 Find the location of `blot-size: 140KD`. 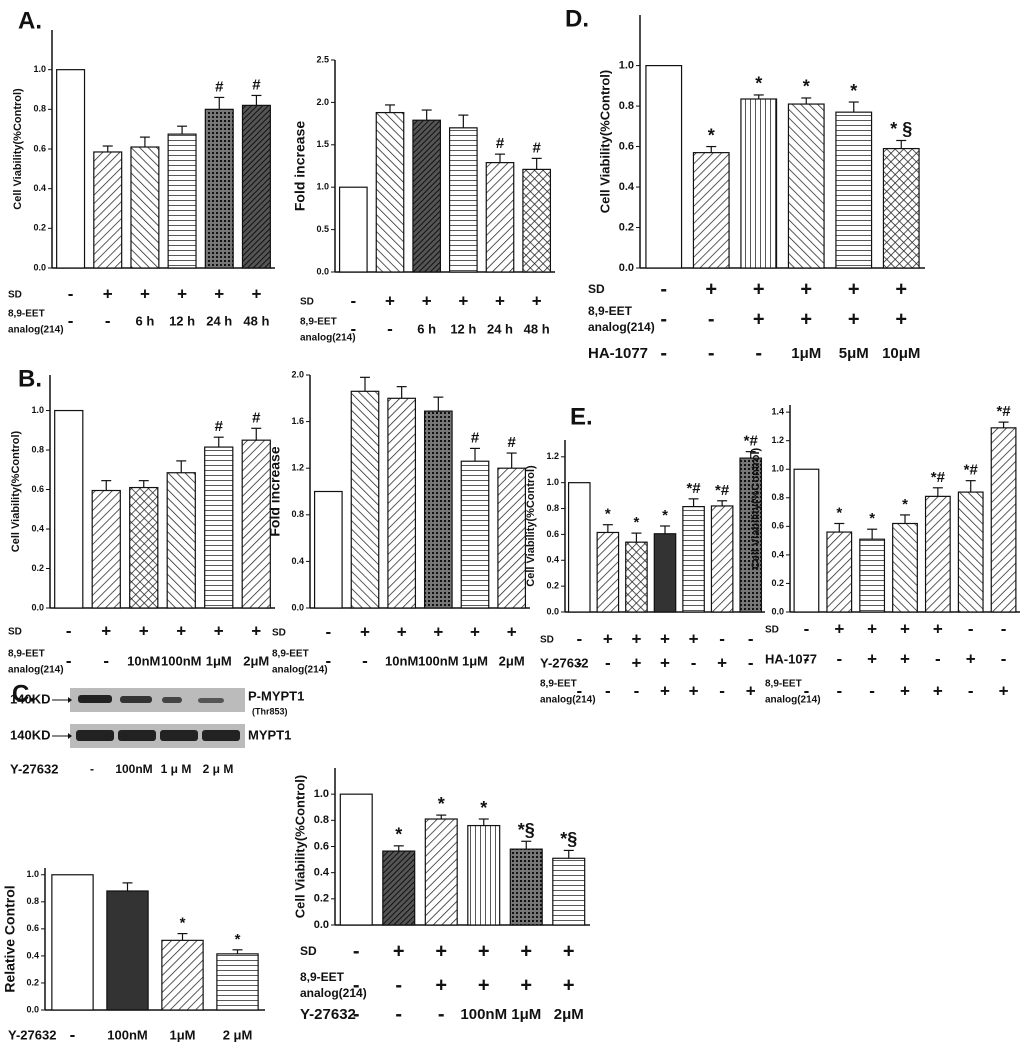

blot-size: 140KD is located at coordinates (30, 698).